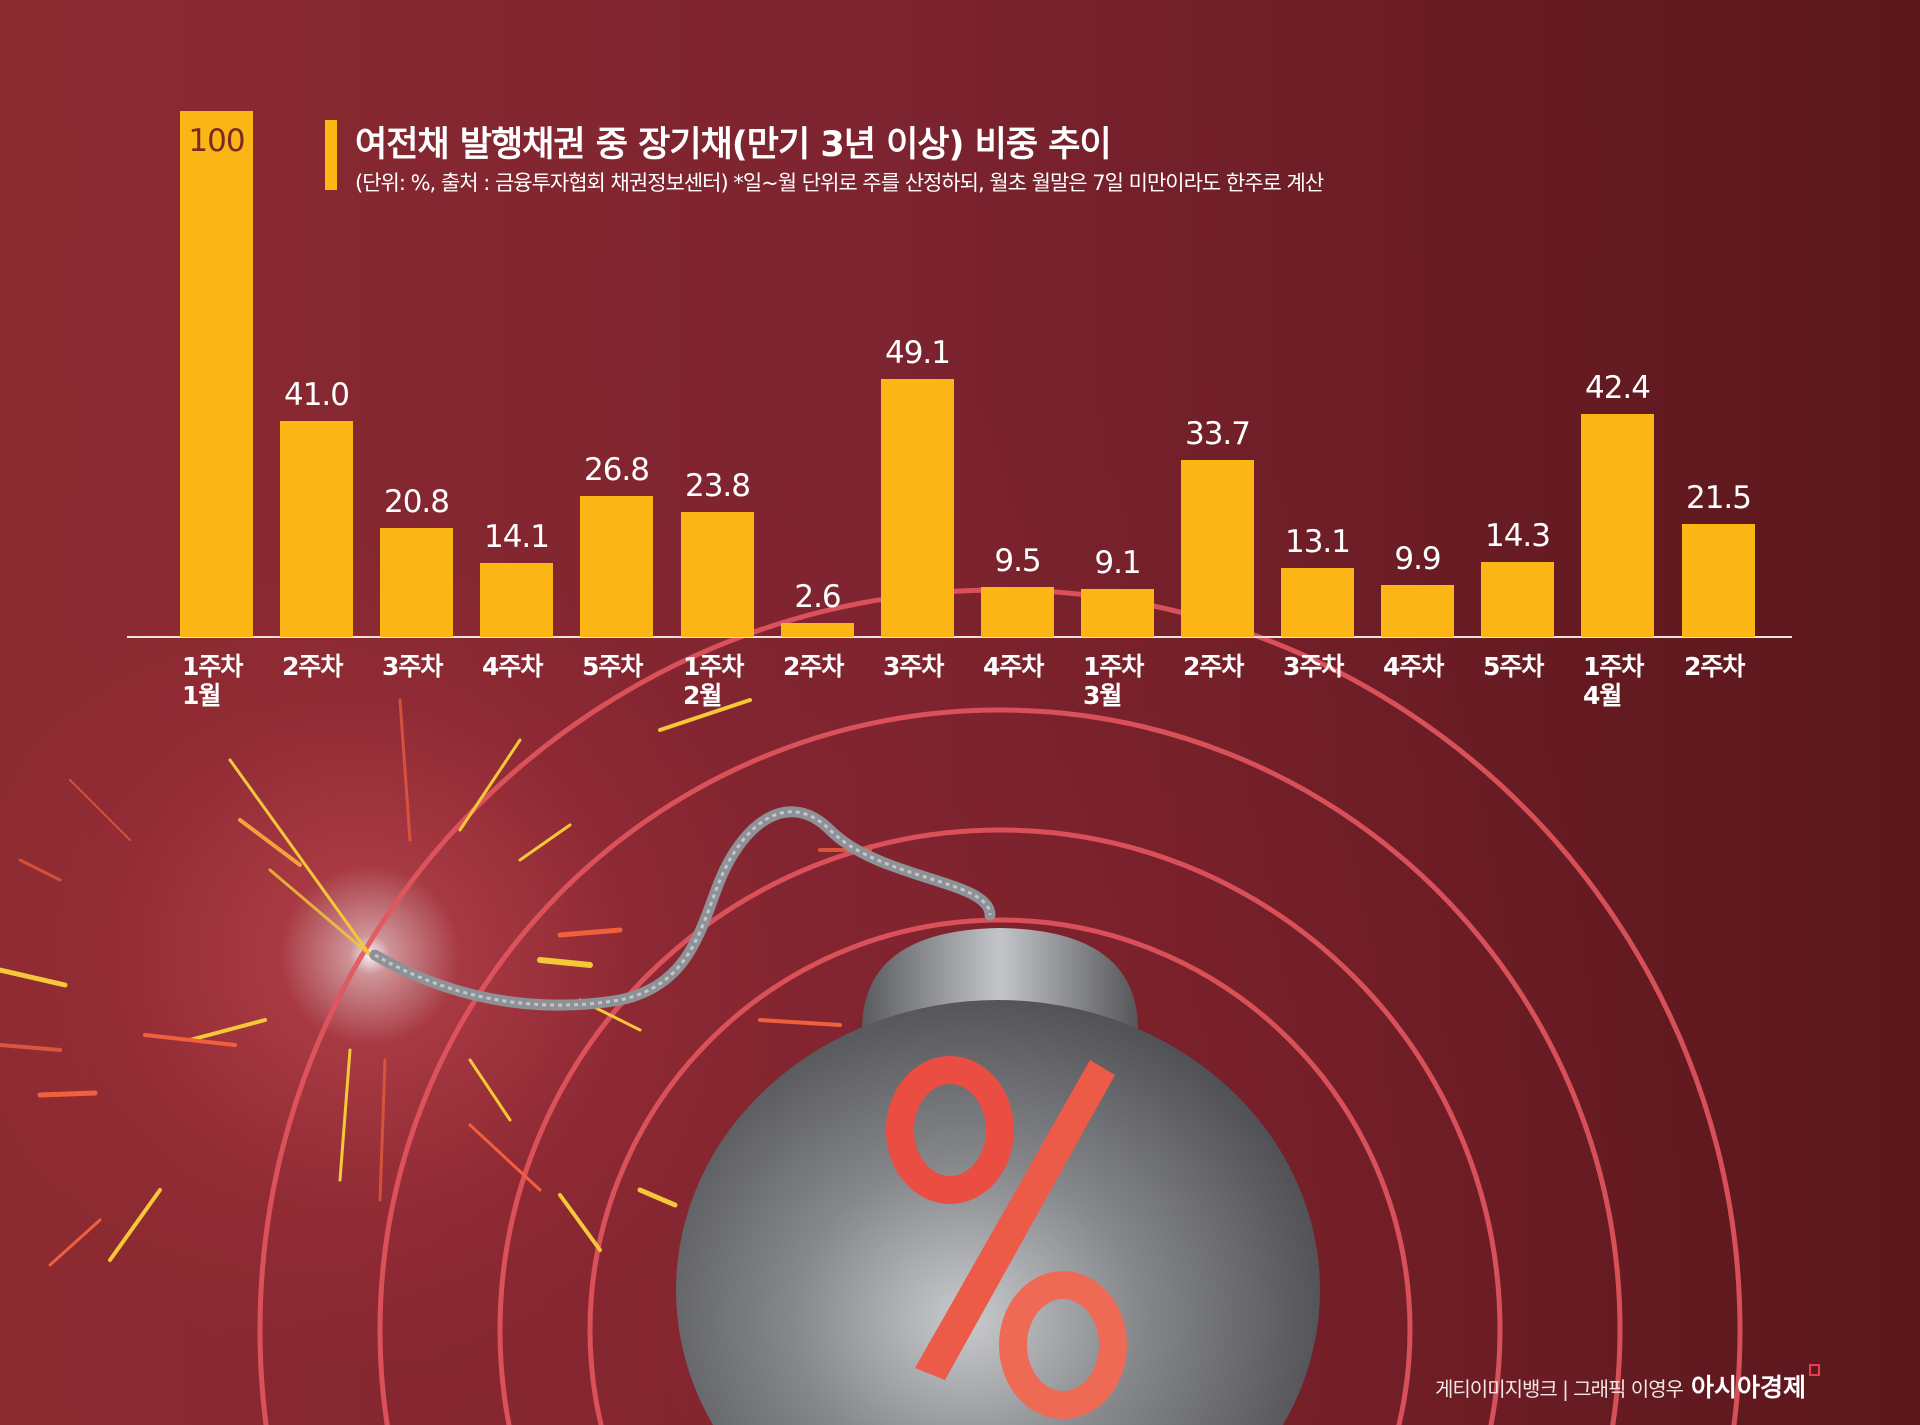 Image resolution: width=1920 pixels, height=1425 pixels. I want to click on bar-value-label: 9.1, so click(1117, 563).